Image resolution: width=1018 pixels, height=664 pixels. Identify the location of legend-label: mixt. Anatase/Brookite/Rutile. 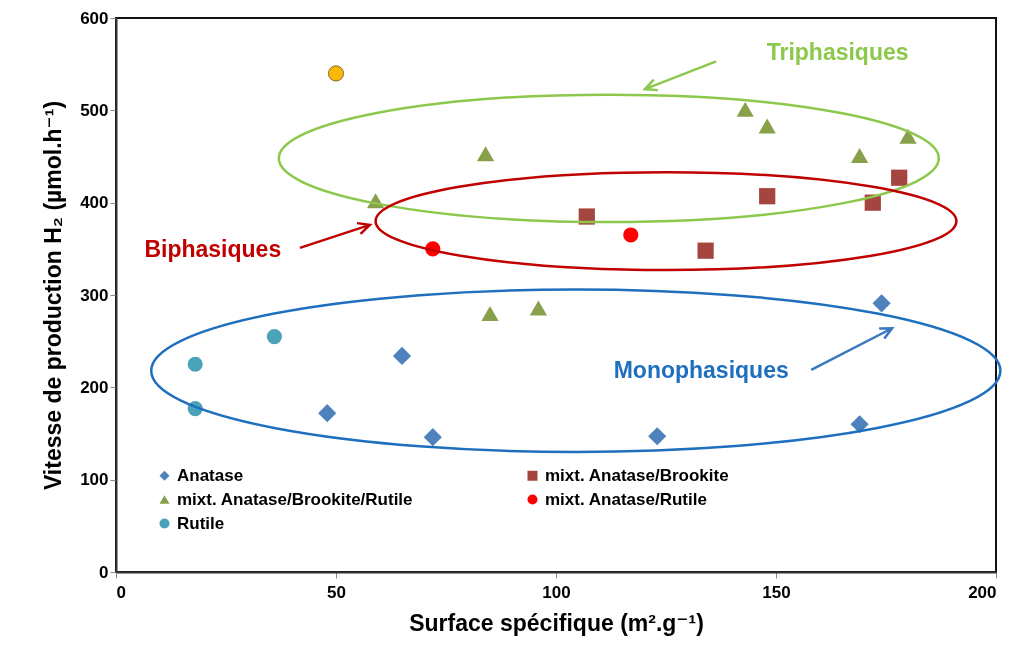
(295, 499).